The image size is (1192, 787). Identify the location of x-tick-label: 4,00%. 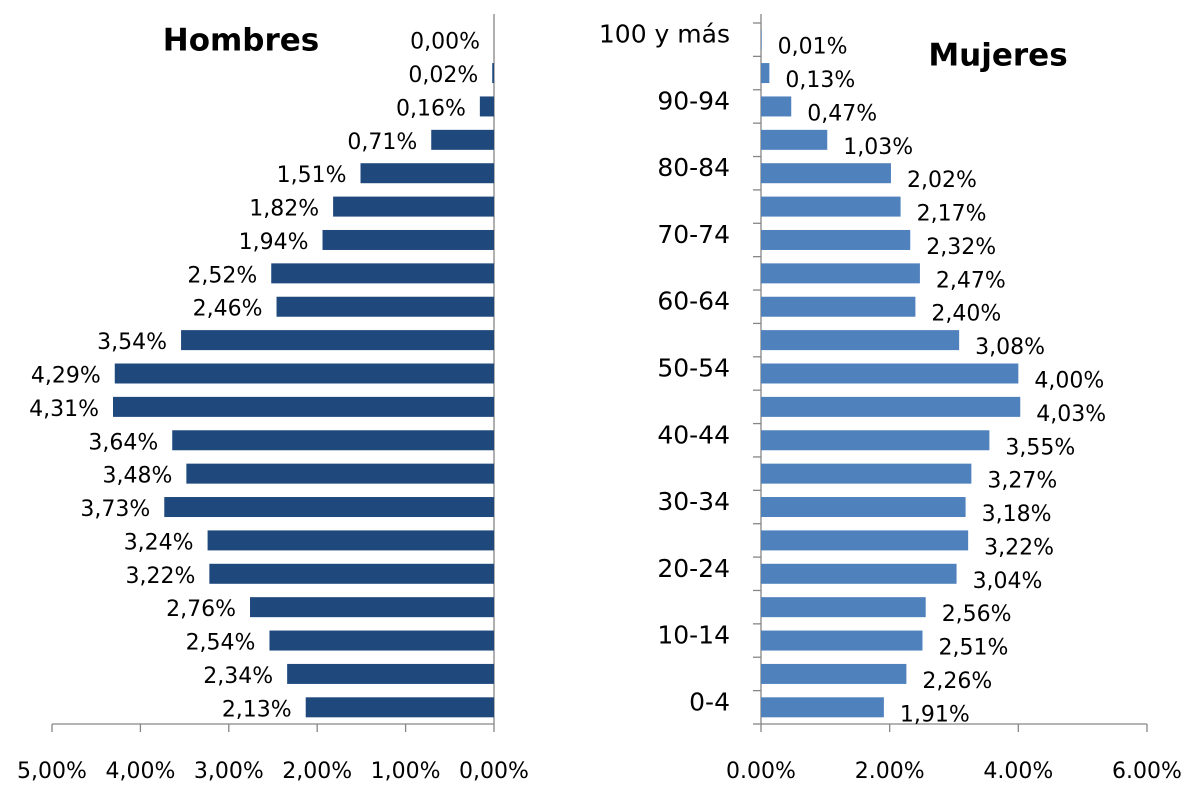
(140, 771).